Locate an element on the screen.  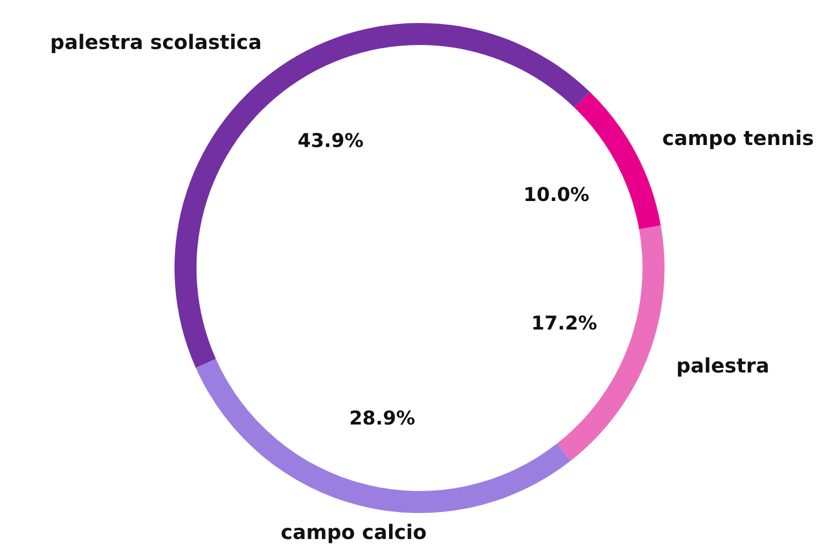
data-label: 10.0% is located at coordinates (556, 195).